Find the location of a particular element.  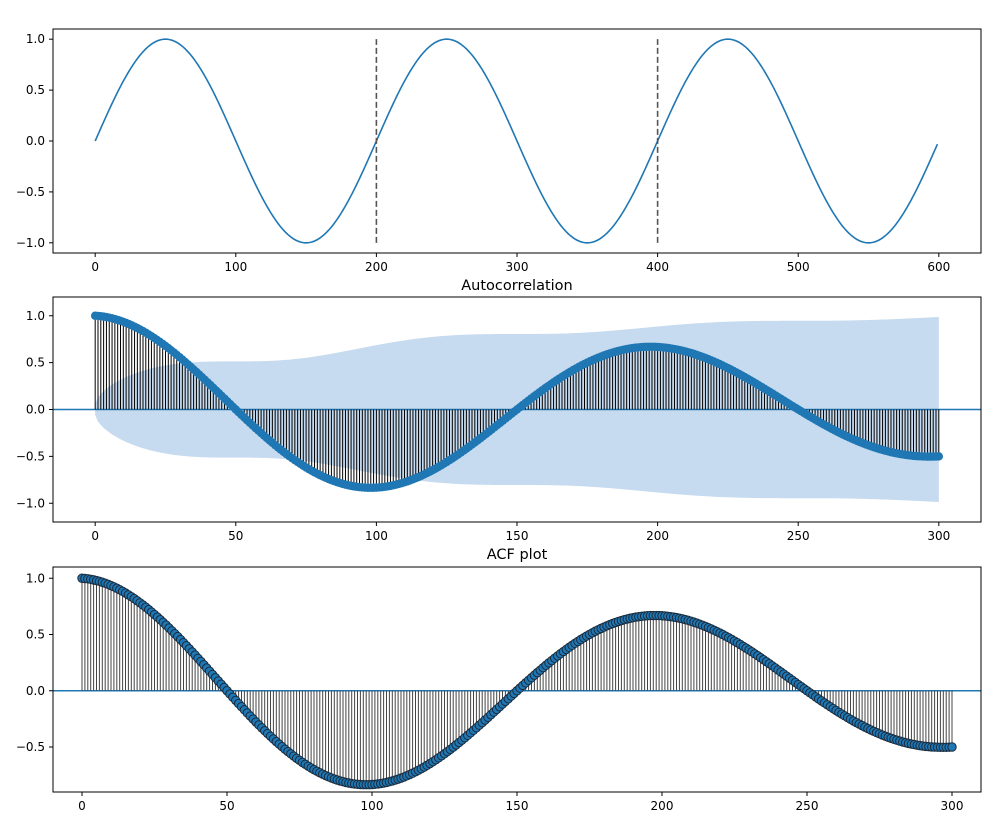

autocorrelation-x-tick-label: 250 is located at coordinates (798, 536).